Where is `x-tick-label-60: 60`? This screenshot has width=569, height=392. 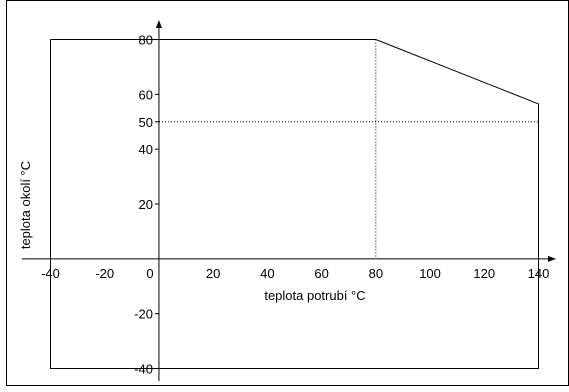 x-tick-label-60: 60 is located at coordinates (321, 273).